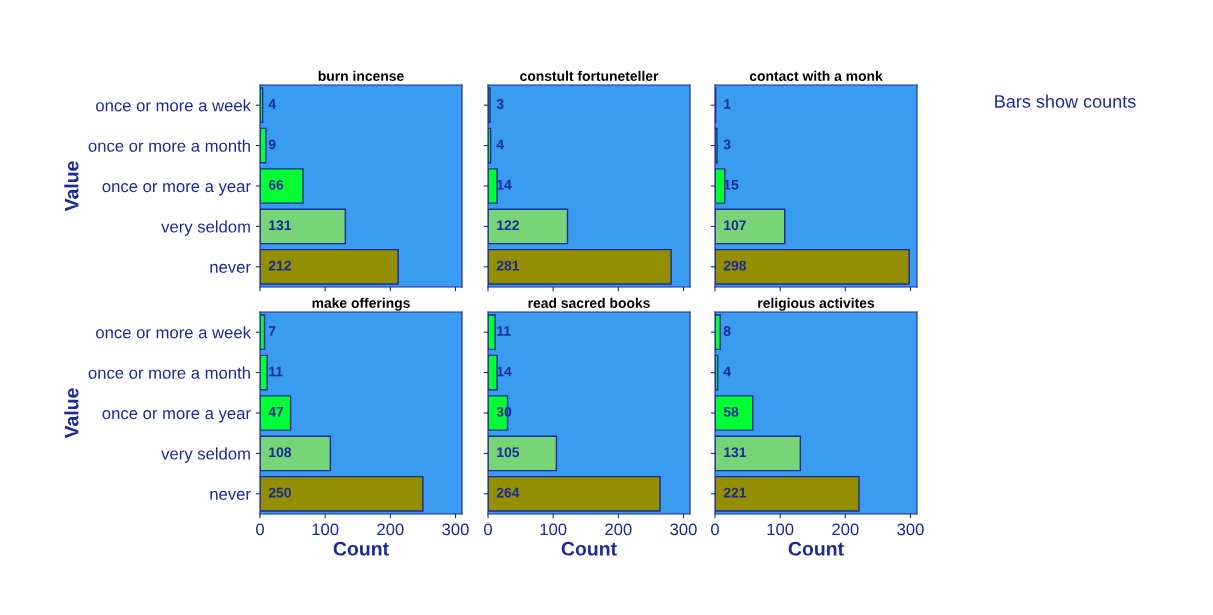  Describe the element at coordinates (508, 492) in the screenshot. I see `data-label: 264` at that location.